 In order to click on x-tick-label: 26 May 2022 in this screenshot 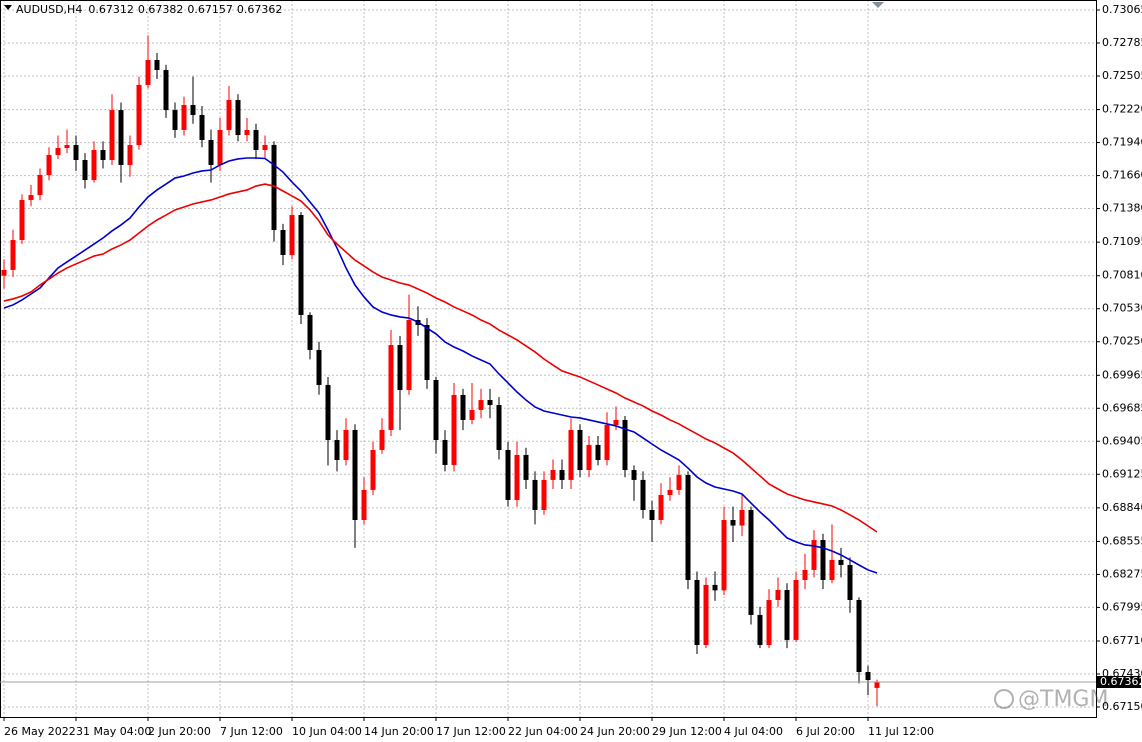, I will do `click(40, 731)`.